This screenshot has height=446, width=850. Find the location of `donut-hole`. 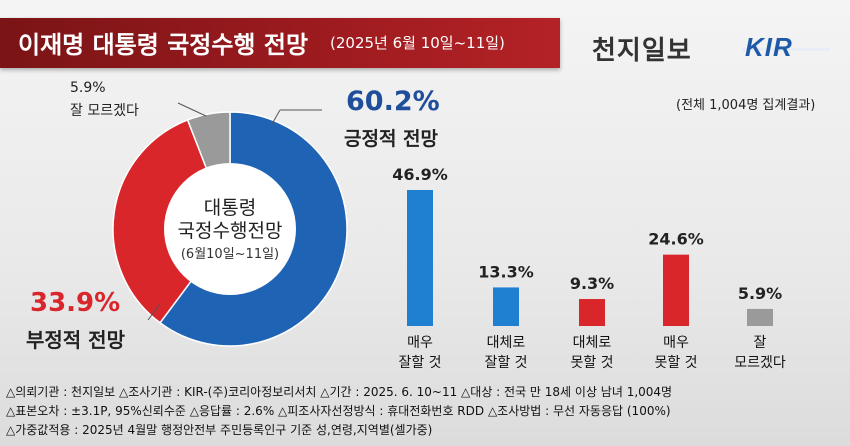

donut-hole is located at coordinates (230, 229).